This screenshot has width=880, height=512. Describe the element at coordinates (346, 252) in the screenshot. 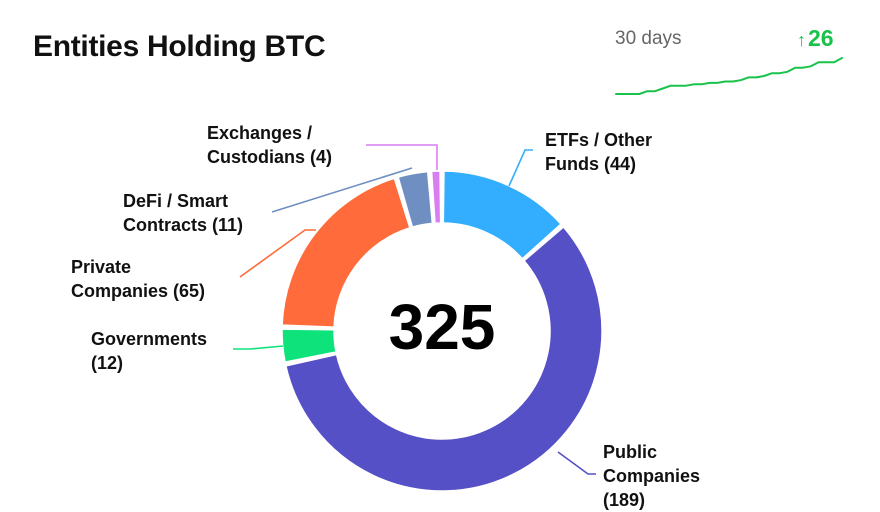

I see `slice-private-companies` at that location.